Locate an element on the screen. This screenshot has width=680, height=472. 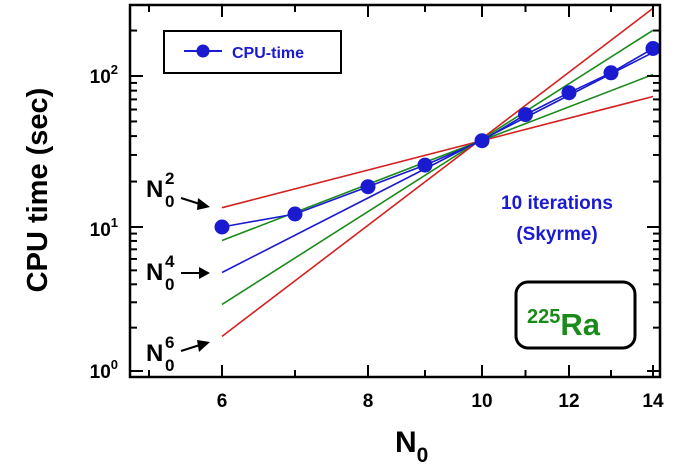
x-tick-label-14: 14 is located at coordinates (653, 401).